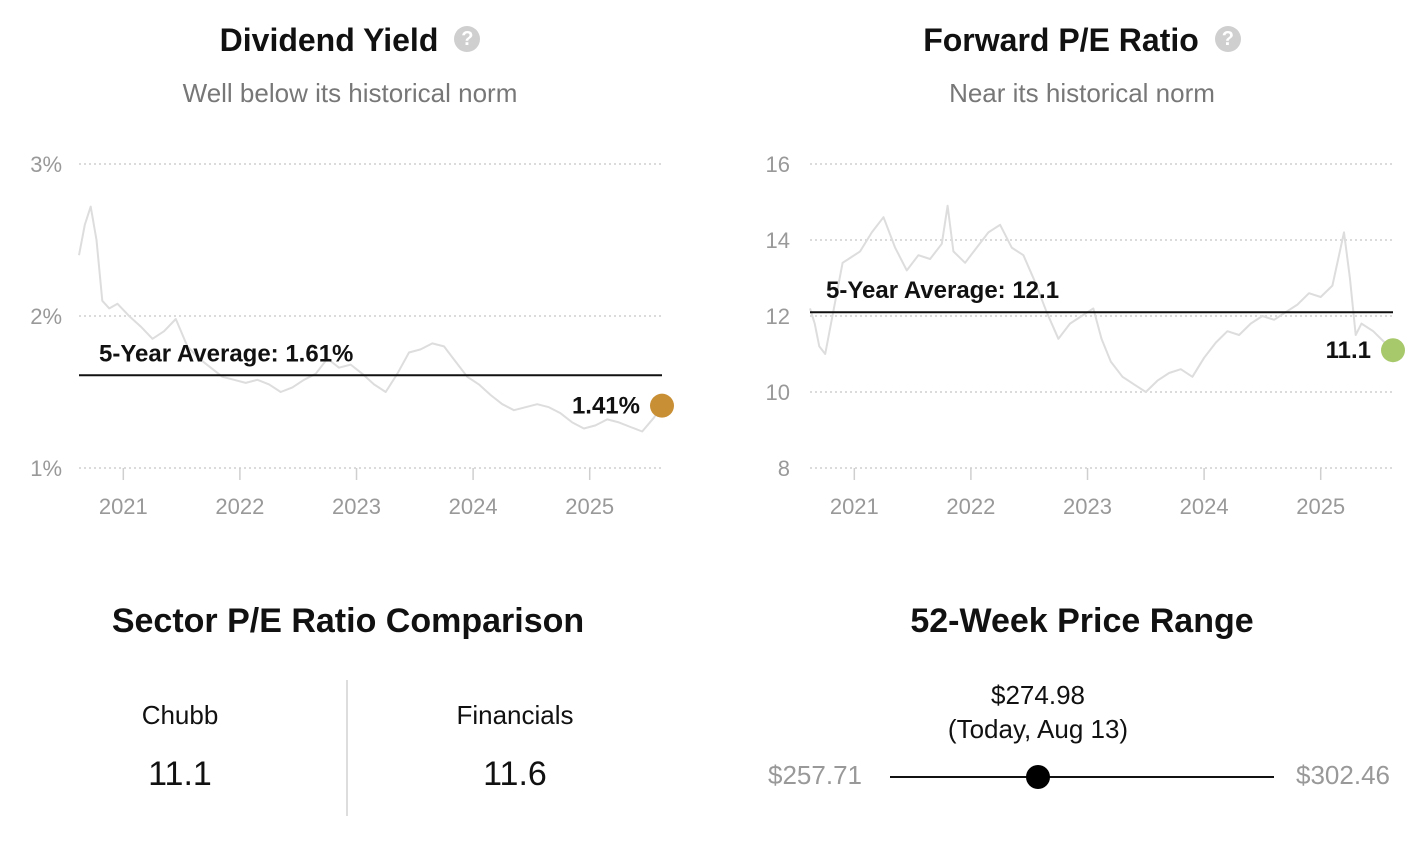 The image size is (1418, 842). Describe the element at coordinates (606, 406) in the screenshot. I see `current-value-label: 1.41%` at that location.